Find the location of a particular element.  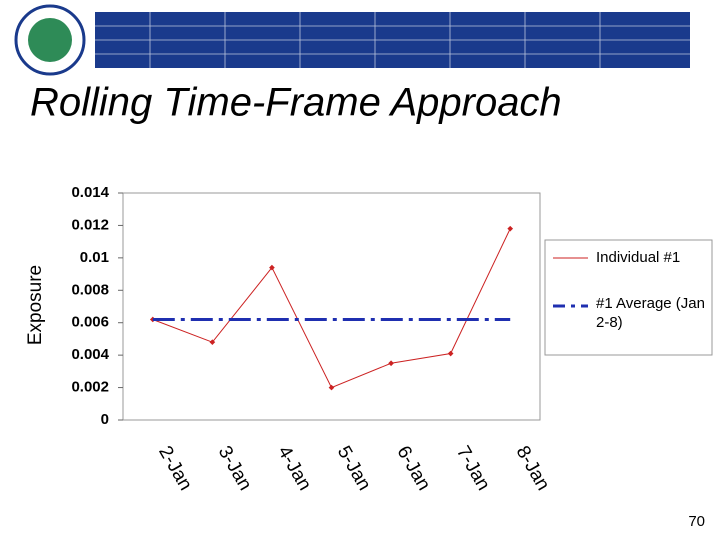

y-tick-label: 0.002 is located at coordinates (90, 387).